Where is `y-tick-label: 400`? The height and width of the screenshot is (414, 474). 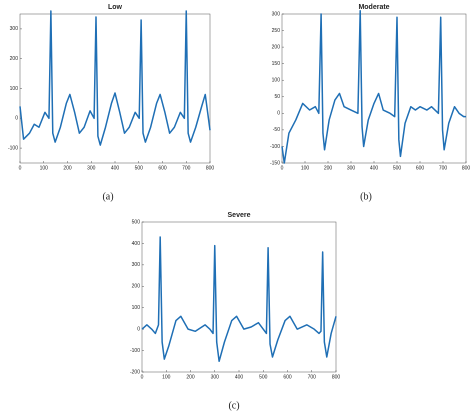
y-tick-label: 400 is located at coordinates (136, 244).